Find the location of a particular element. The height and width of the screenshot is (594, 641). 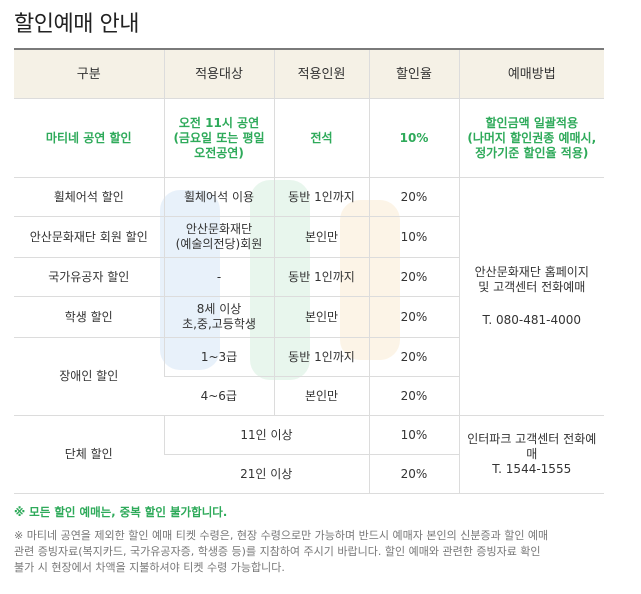

cell-people: 전석 is located at coordinates (321, 138).